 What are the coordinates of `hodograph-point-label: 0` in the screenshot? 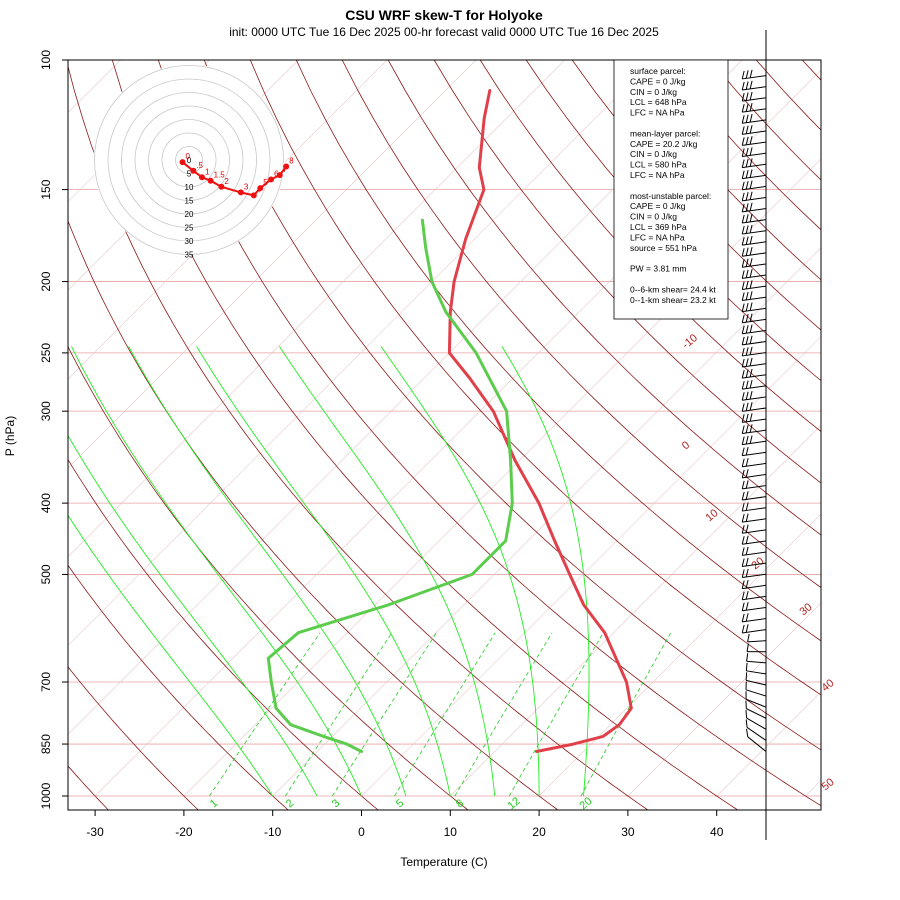 It's located at (188, 156).